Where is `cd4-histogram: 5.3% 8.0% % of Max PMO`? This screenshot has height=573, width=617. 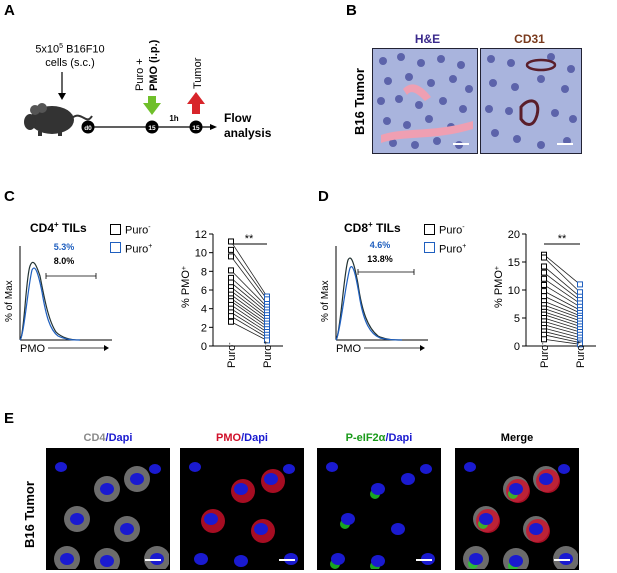
cd4-histogram: 5.3% 8.0% % of Max PMO is located at coordinates (58, 298).